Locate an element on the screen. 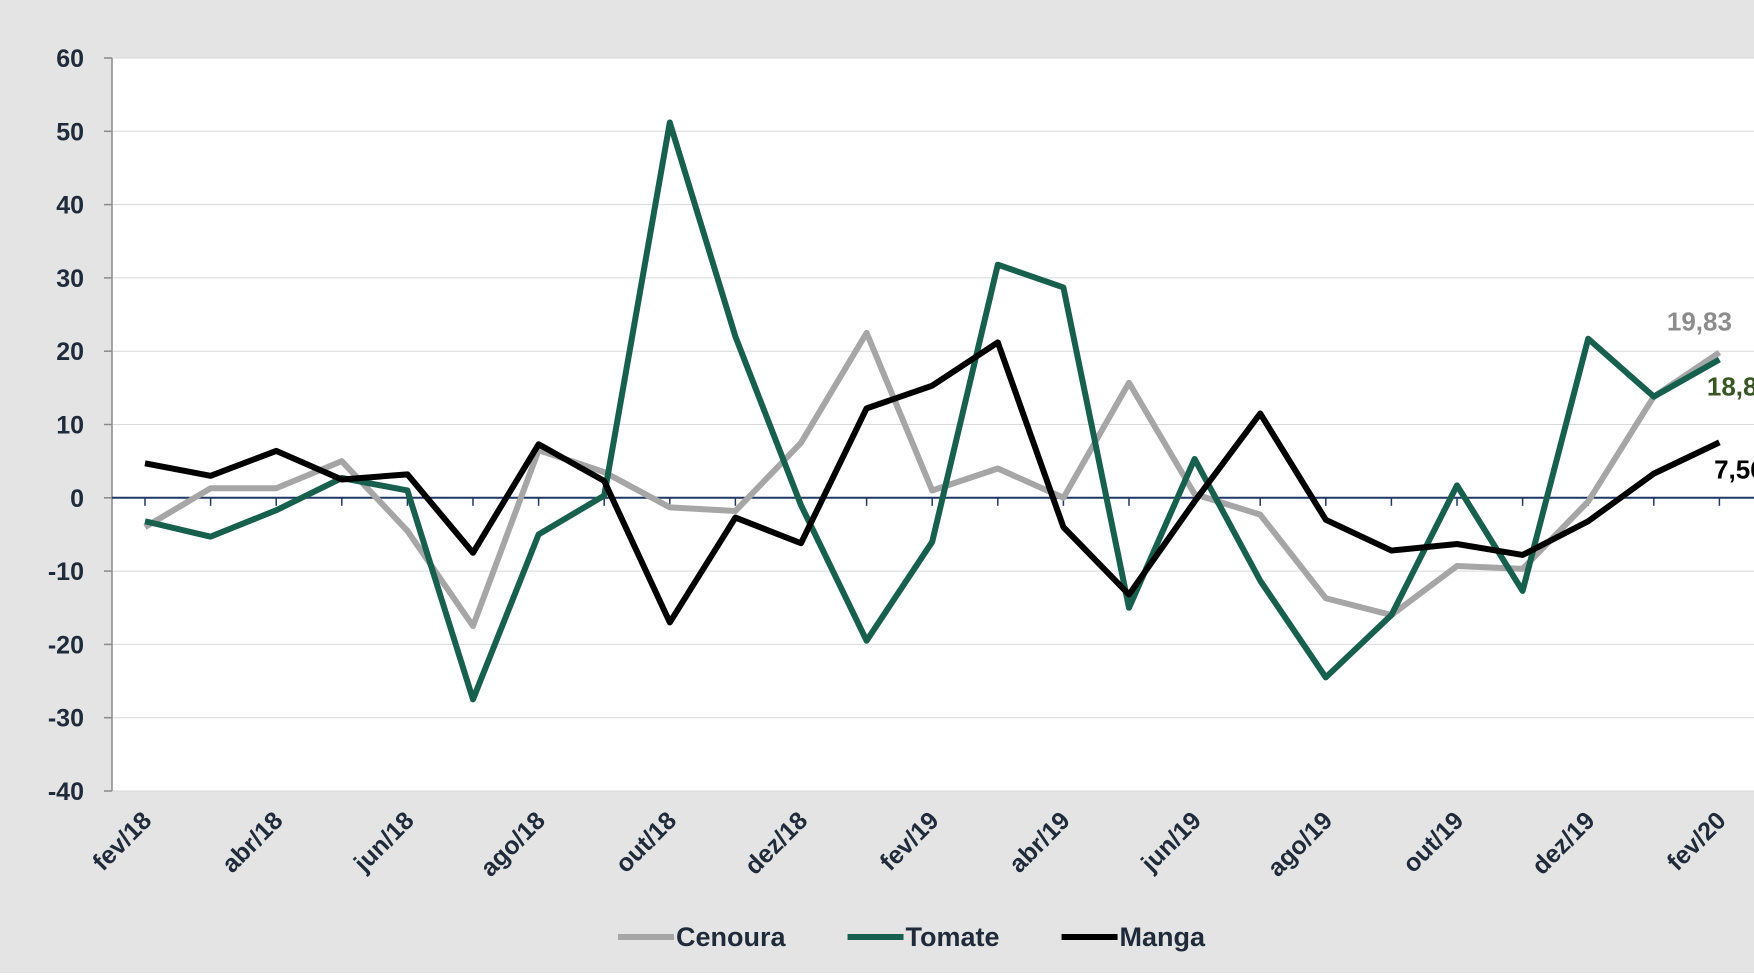 Image resolution: width=1754 pixels, height=978 pixels. data-label: 7,56 is located at coordinates (1734, 469).